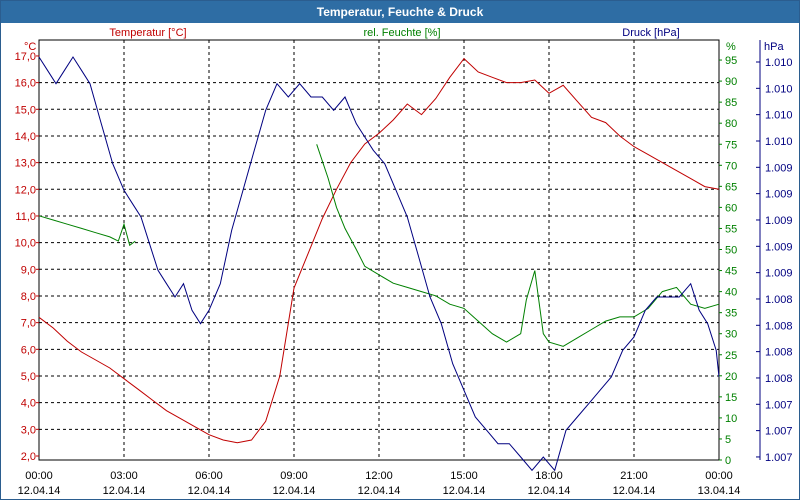  I want to click on temperature-tick-label: 13,0, so click(25, 164).